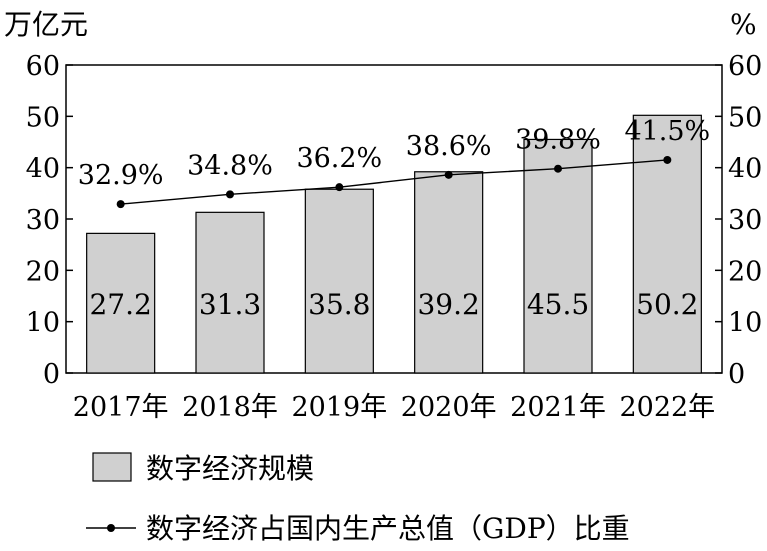 This screenshot has width=767, height=551. I want to click on x-tick-label: 2017年, so click(121, 407).